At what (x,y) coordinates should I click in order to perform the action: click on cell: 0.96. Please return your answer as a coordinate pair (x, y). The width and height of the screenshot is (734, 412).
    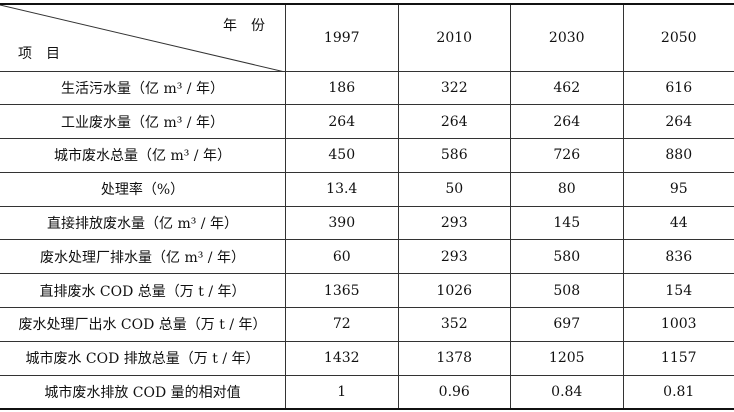
    Looking at the image, I should click on (454, 391).